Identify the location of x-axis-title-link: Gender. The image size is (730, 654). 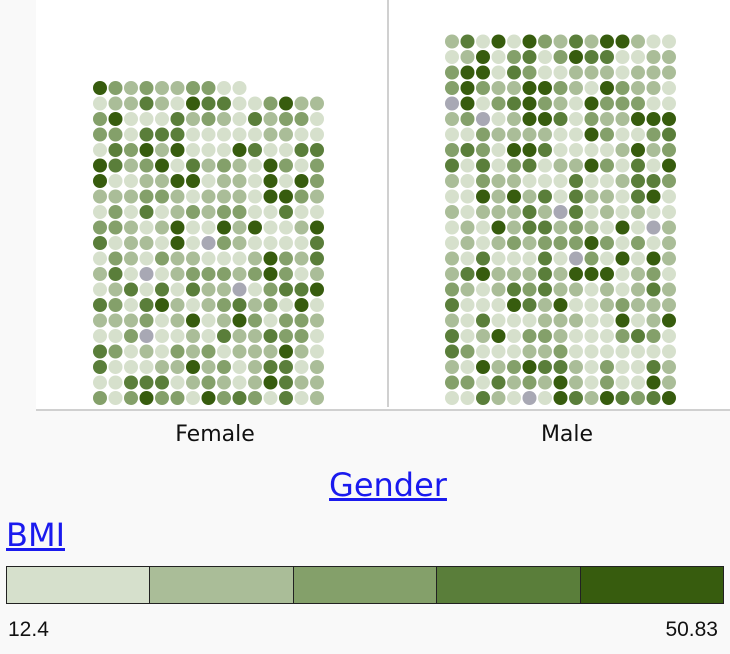
(388, 485).